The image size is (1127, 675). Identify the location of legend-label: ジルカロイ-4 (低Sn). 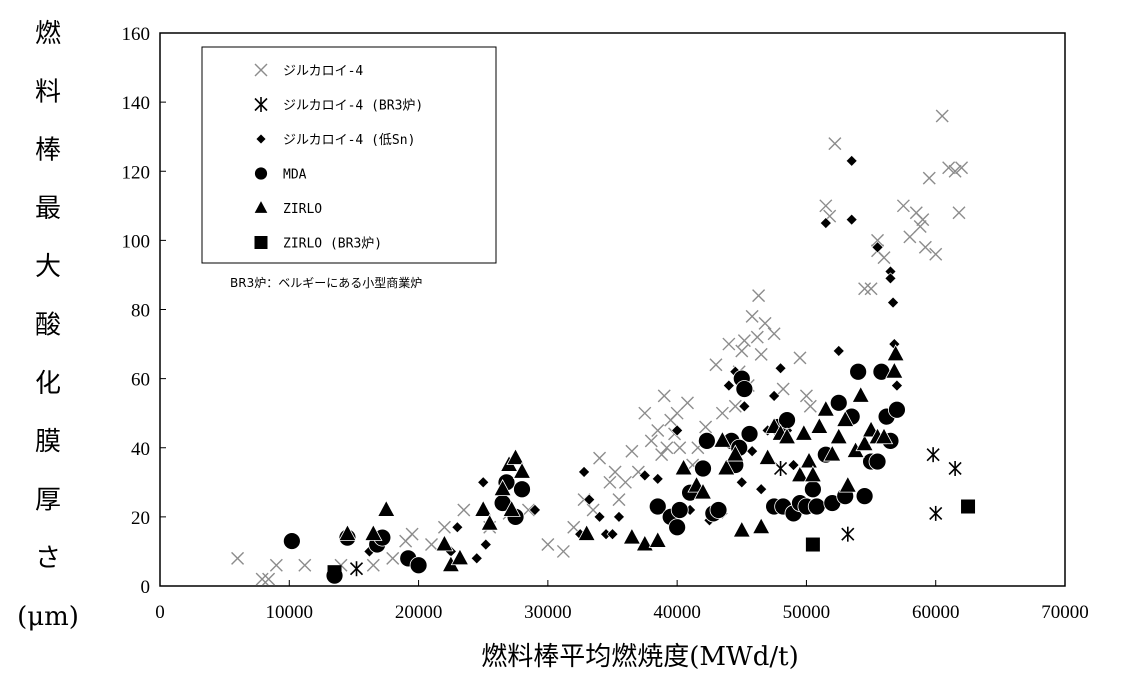
(349, 140).